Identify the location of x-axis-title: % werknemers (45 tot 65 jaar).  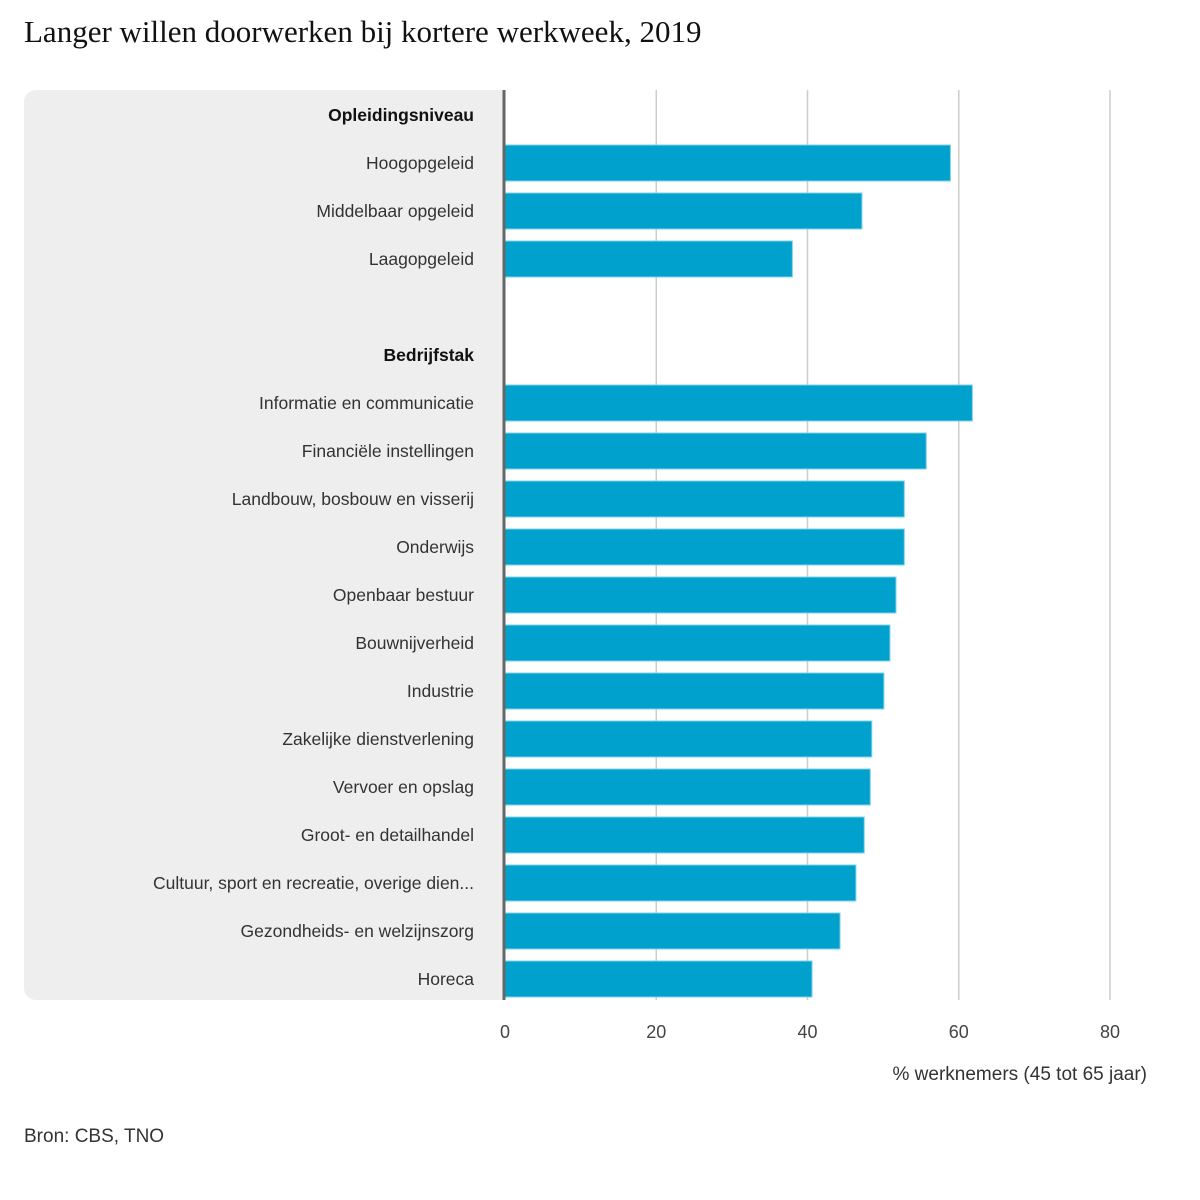
(1020, 1074).